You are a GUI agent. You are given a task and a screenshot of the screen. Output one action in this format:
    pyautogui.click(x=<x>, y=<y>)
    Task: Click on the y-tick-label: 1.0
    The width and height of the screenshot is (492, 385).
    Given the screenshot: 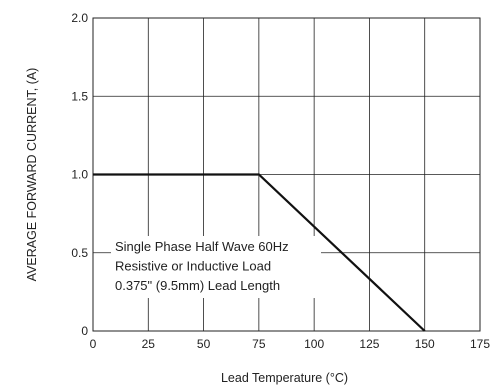 What is the action you would take?
    pyautogui.click(x=79, y=175)
    